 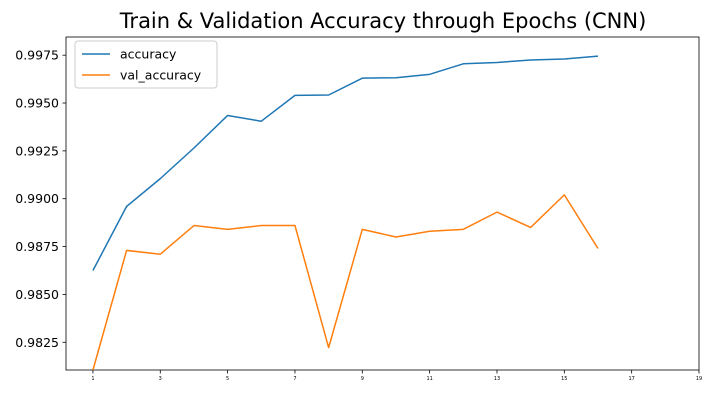 I want to click on y-tick-label: 0.9925, so click(x=37, y=150).